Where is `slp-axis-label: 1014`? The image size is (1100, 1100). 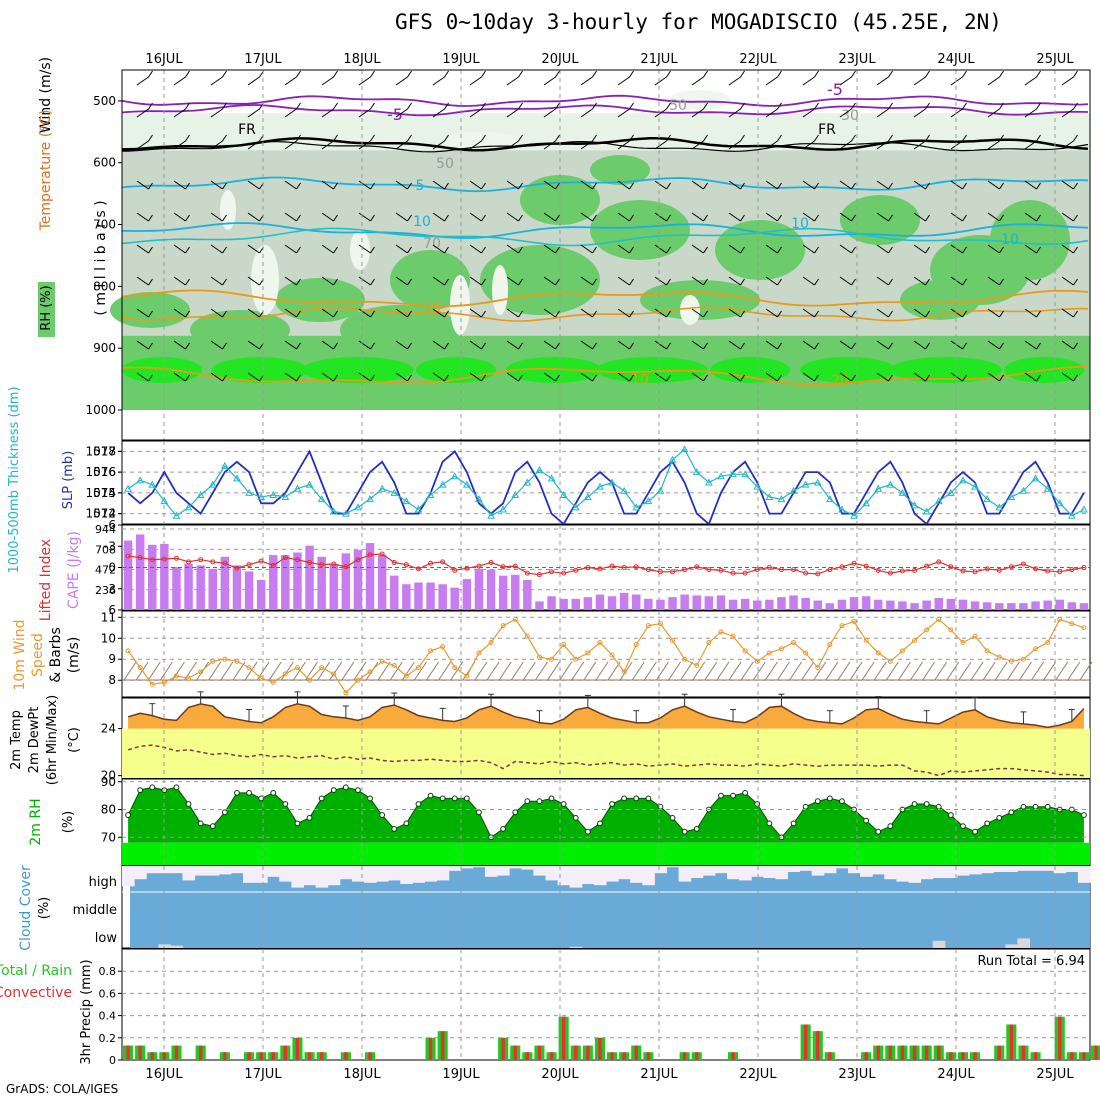 slp-axis-label: 1014 is located at coordinates (100, 493).